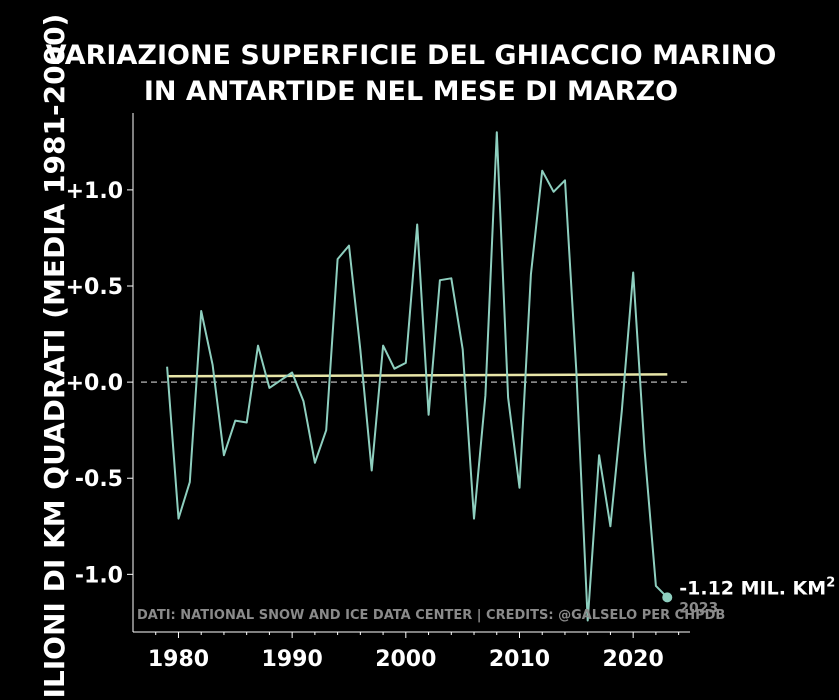 Image resolution: width=839 pixels, height=700 pixels. I want to click on y-ticks: -1.0 -0.5 +0.0 +0.5 +1.0, so click(99, 383).